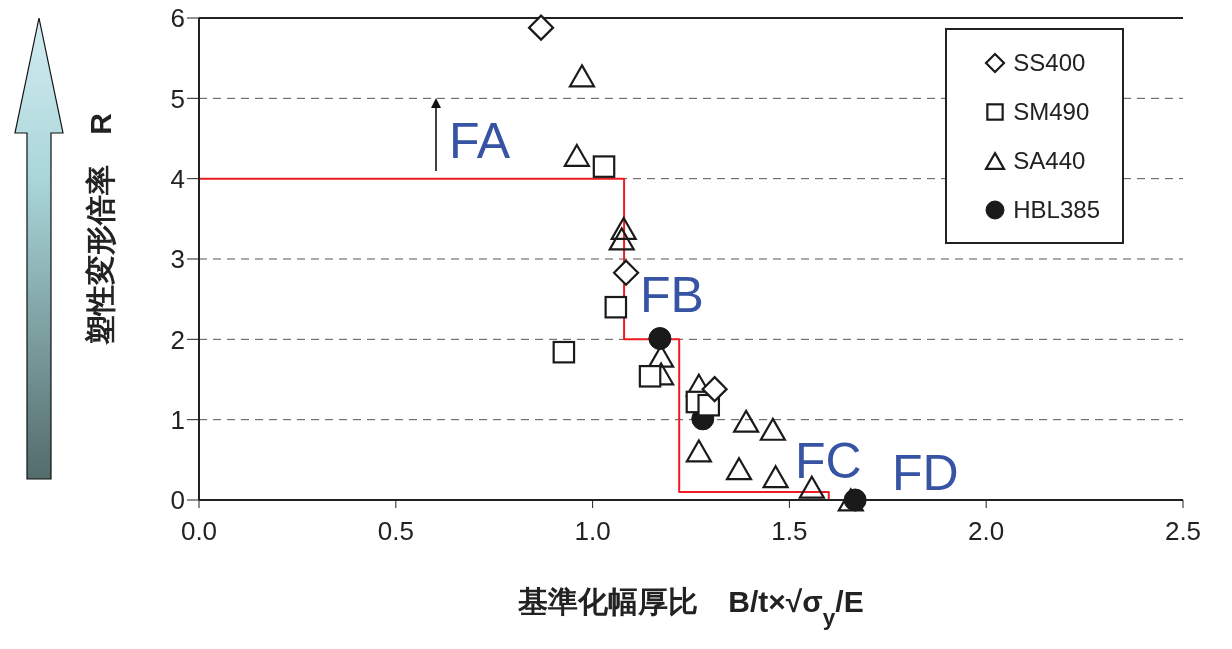 Image resolution: width=1232 pixels, height=649 pixels. What do you see at coordinates (177, 259) in the screenshot?
I see `y-tick-label: 3` at bounding box center [177, 259].